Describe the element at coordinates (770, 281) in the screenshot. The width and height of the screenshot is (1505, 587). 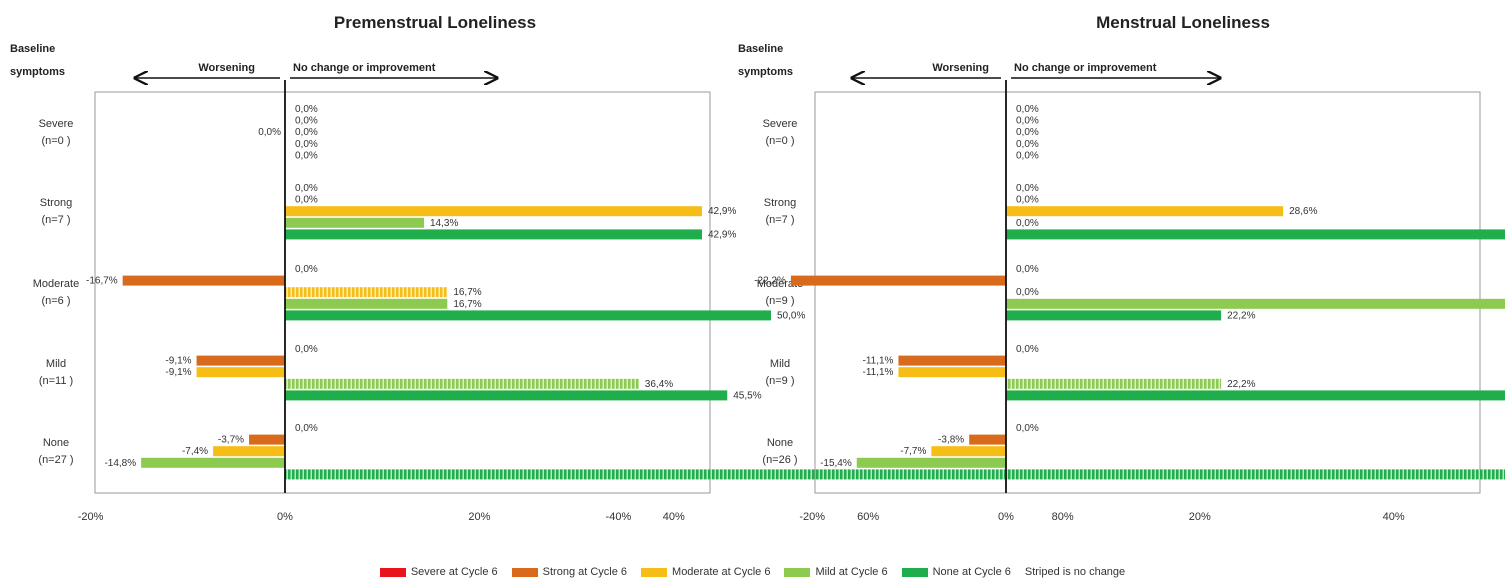
I see `data-label-moderate-strong-at-cycle-6: -22,2%` at that location.